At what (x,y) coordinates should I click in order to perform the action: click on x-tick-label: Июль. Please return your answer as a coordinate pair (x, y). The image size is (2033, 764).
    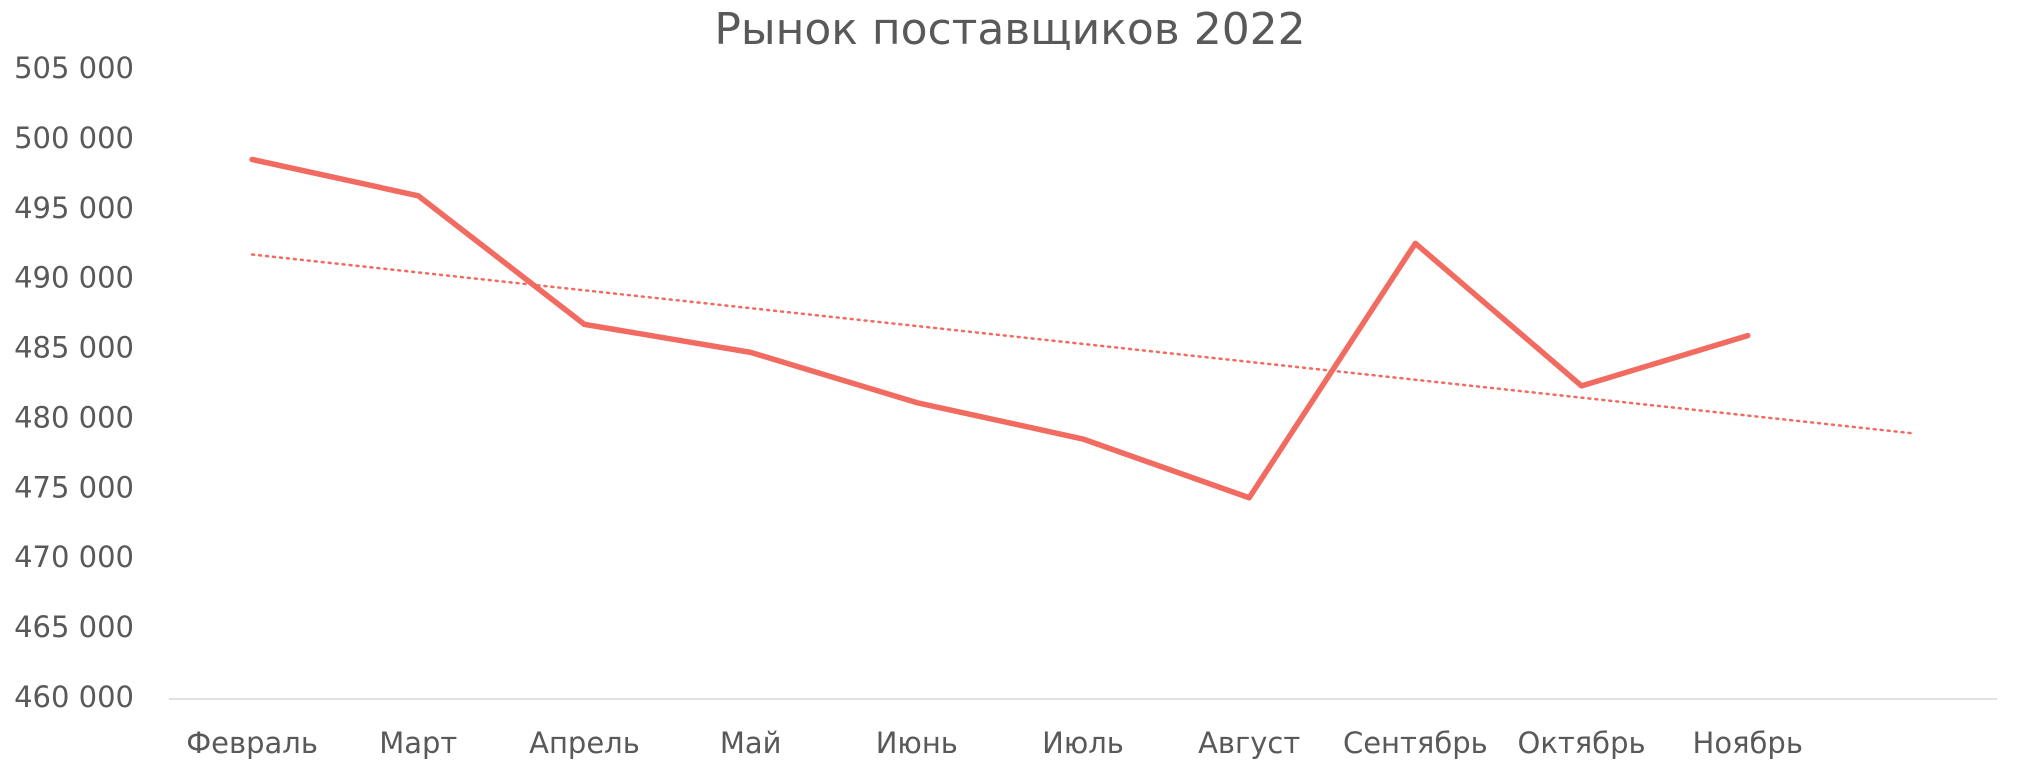
    Looking at the image, I should click on (1083, 743).